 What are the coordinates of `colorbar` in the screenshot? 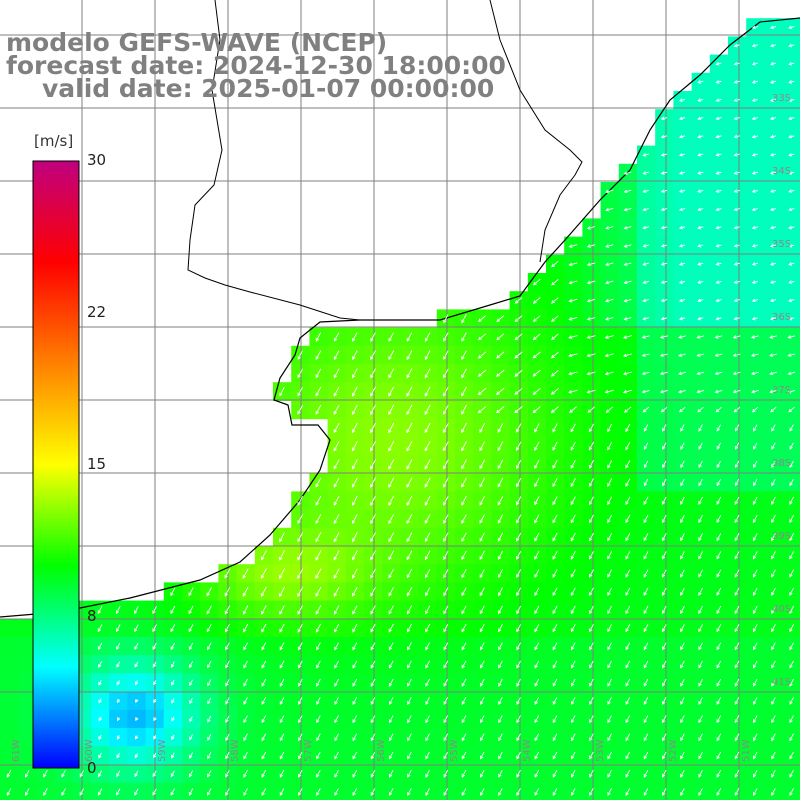 It's located at (56, 464).